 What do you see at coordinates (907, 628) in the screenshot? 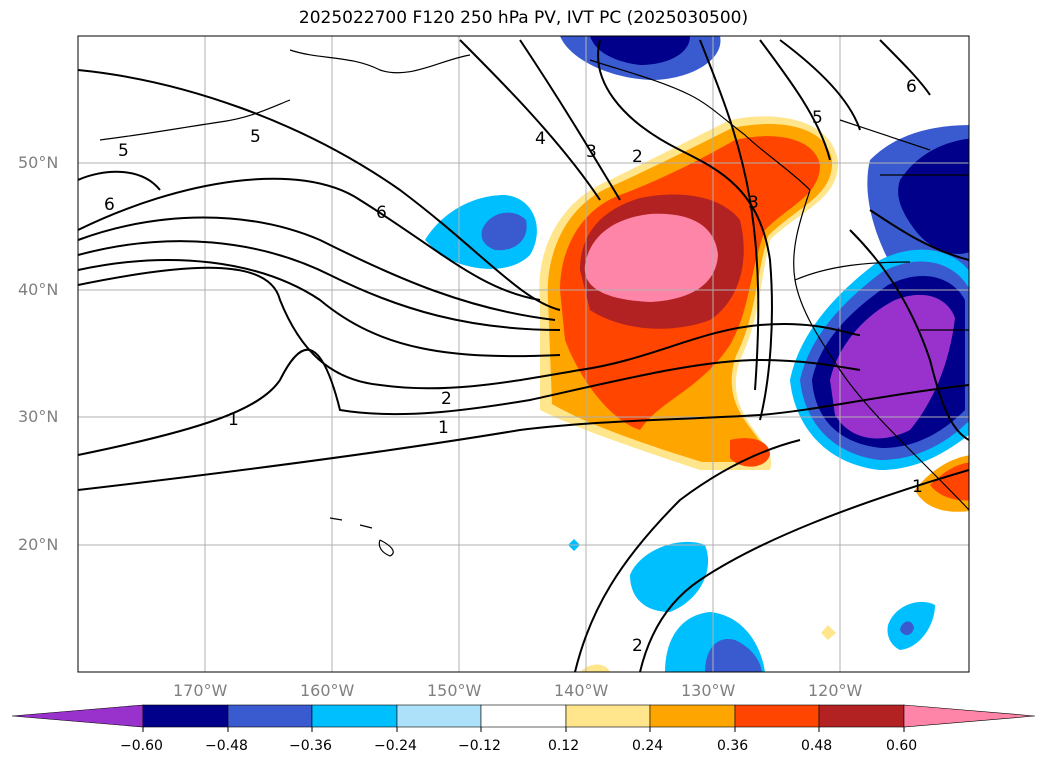
I see `negative-anomaly-southeast-small-core` at bounding box center [907, 628].